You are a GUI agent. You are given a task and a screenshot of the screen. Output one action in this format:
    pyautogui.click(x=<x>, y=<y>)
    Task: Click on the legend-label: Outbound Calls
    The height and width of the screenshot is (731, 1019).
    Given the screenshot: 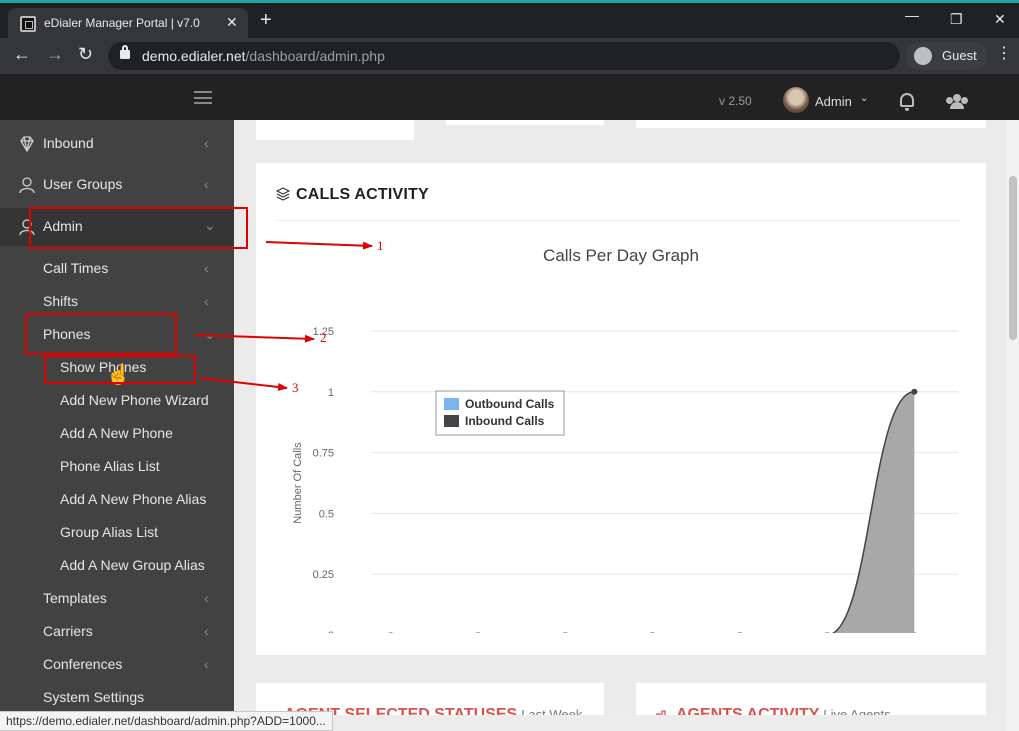 What is the action you would take?
    pyautogui.click(x=510, y=404)
    